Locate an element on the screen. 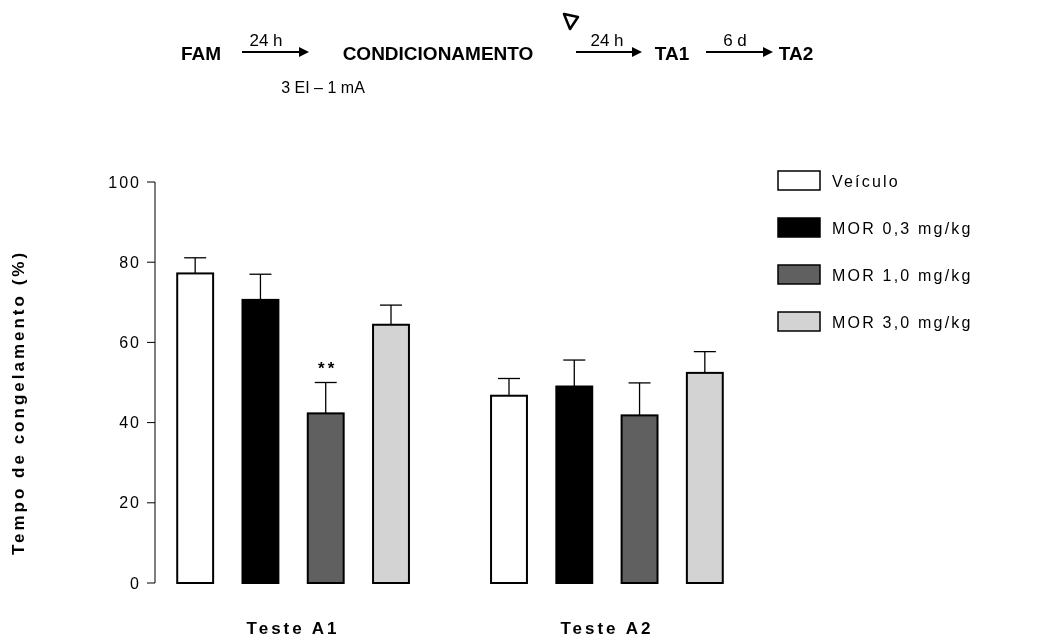 The height and width of the screenshot is (640, 1046). y-tick-label: 60 is located at coordinates (130, 342).